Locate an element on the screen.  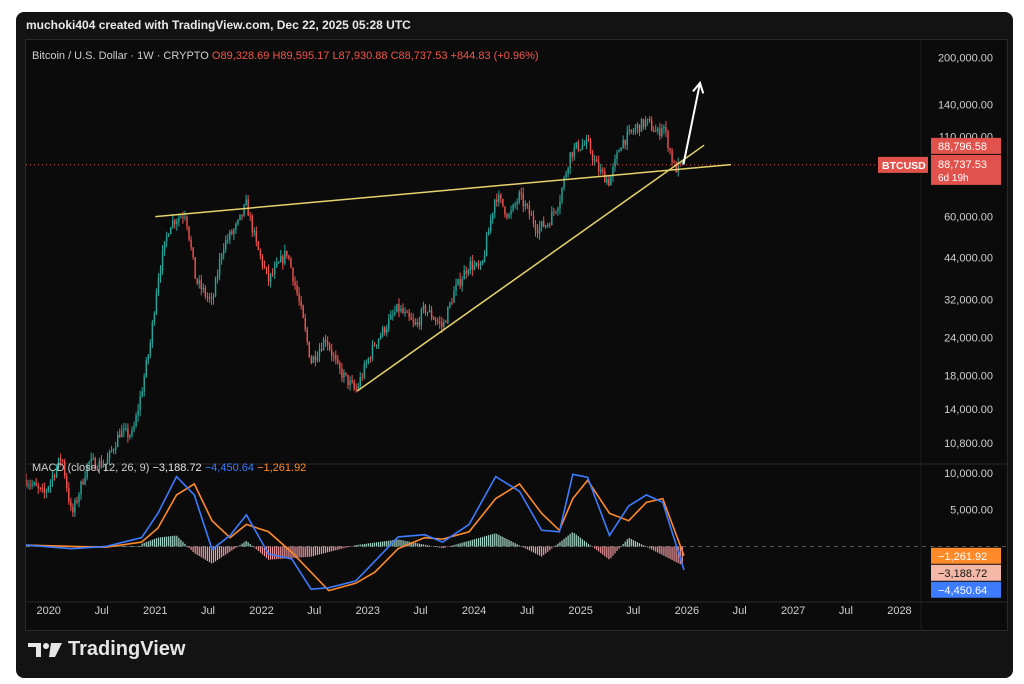
brand-label: TradingView is located at coordinates (127, 649).